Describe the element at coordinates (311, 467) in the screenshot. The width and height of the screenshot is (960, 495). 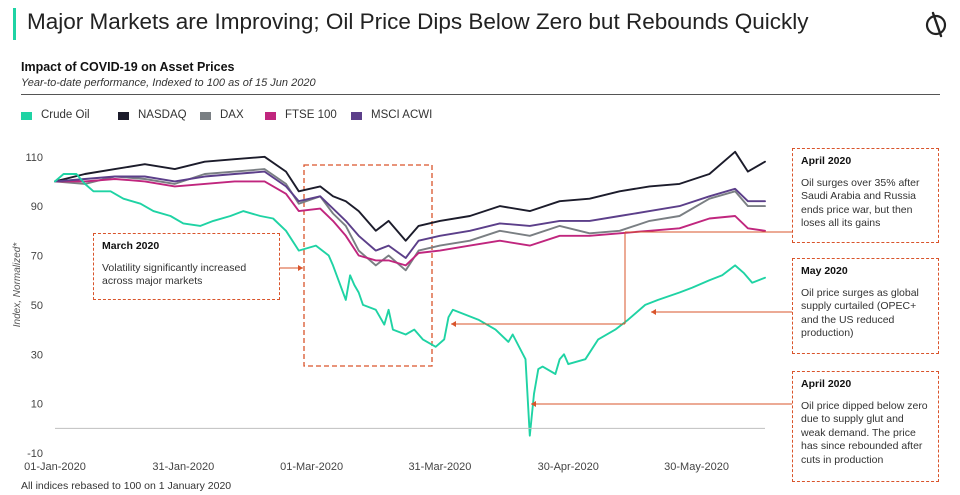
I see `x-tick-label: 01-Mar-2020` at that location.